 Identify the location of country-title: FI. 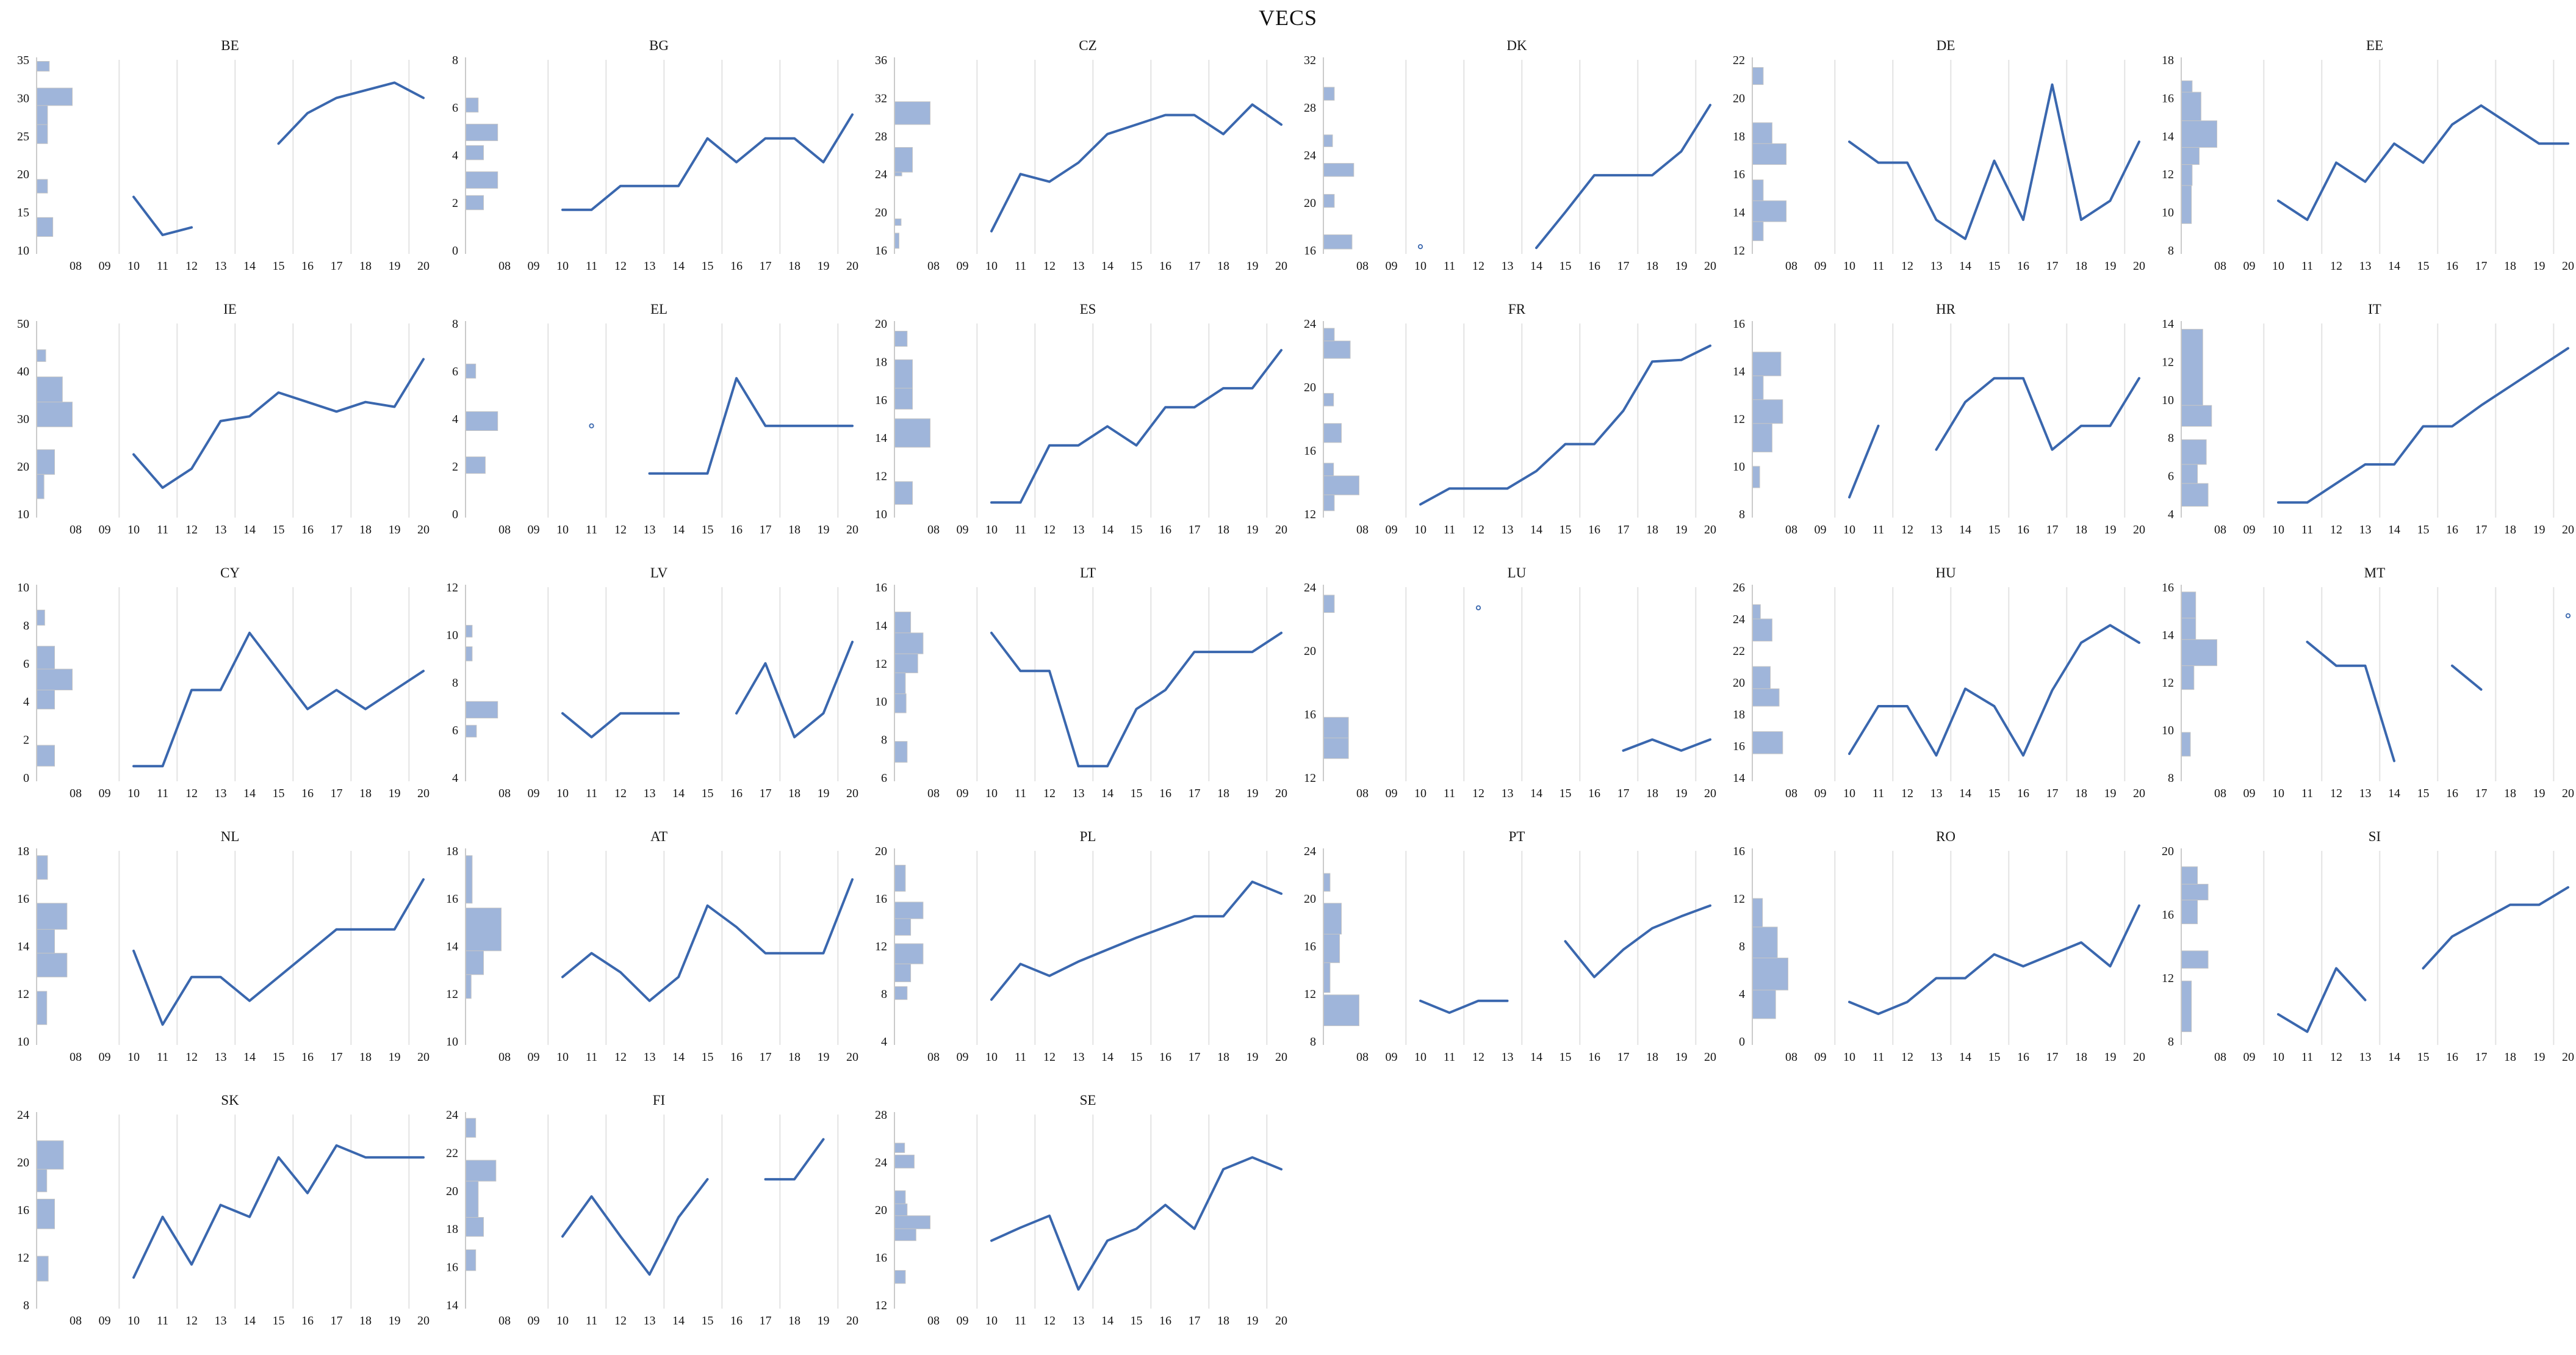
(659, 1100).